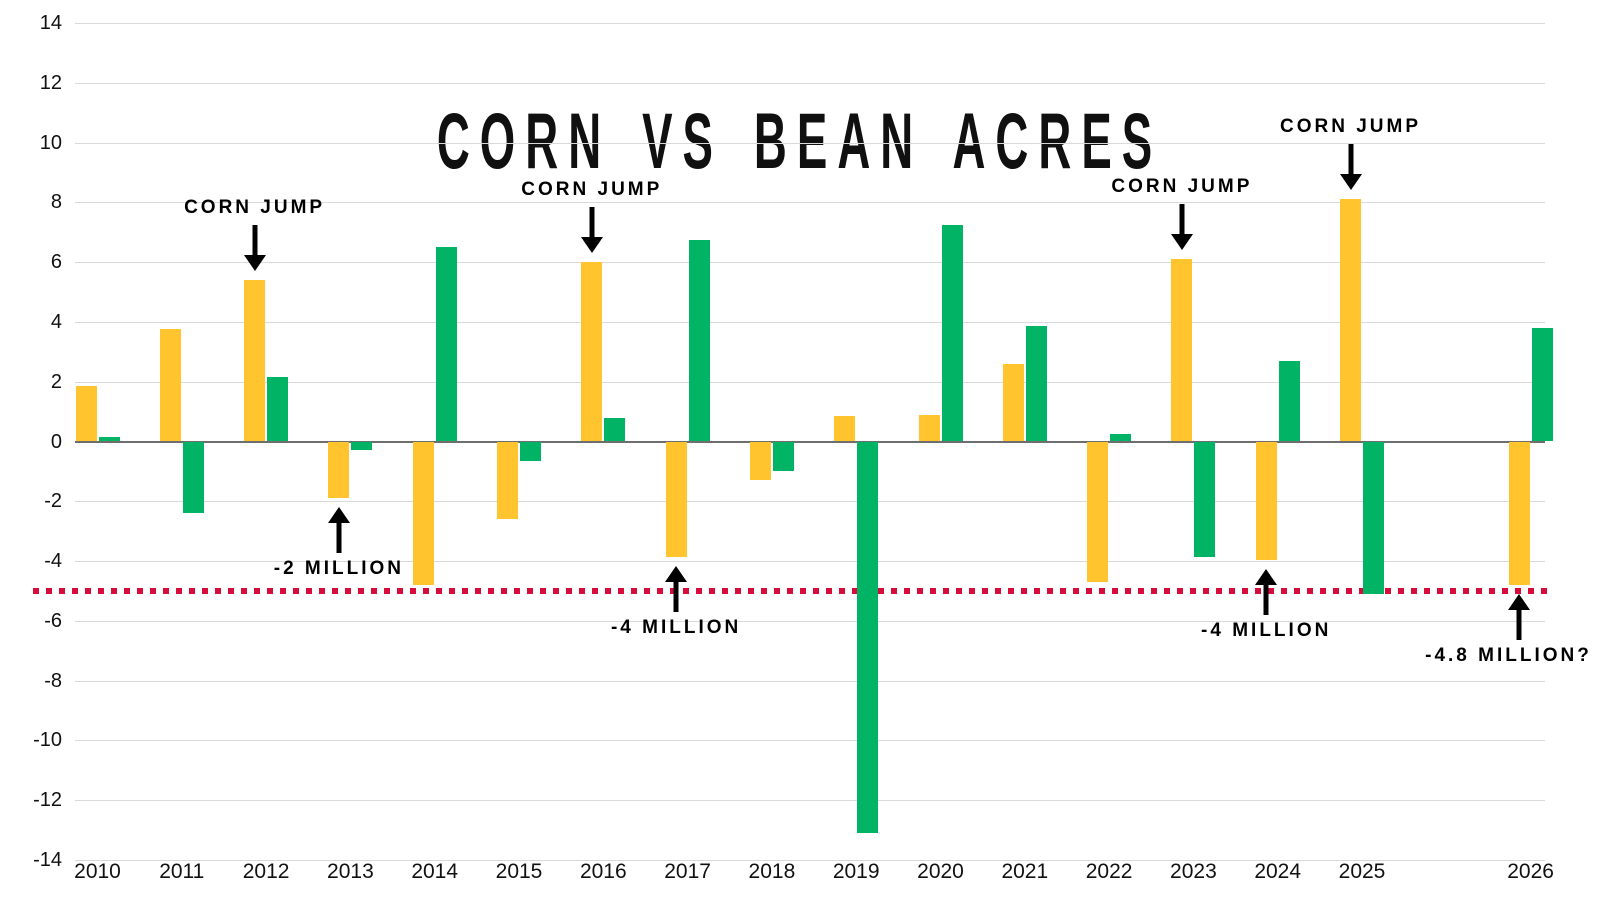 The image size is (1600, 900). I want to click on bar-corn-2021, so click(1013, 402).